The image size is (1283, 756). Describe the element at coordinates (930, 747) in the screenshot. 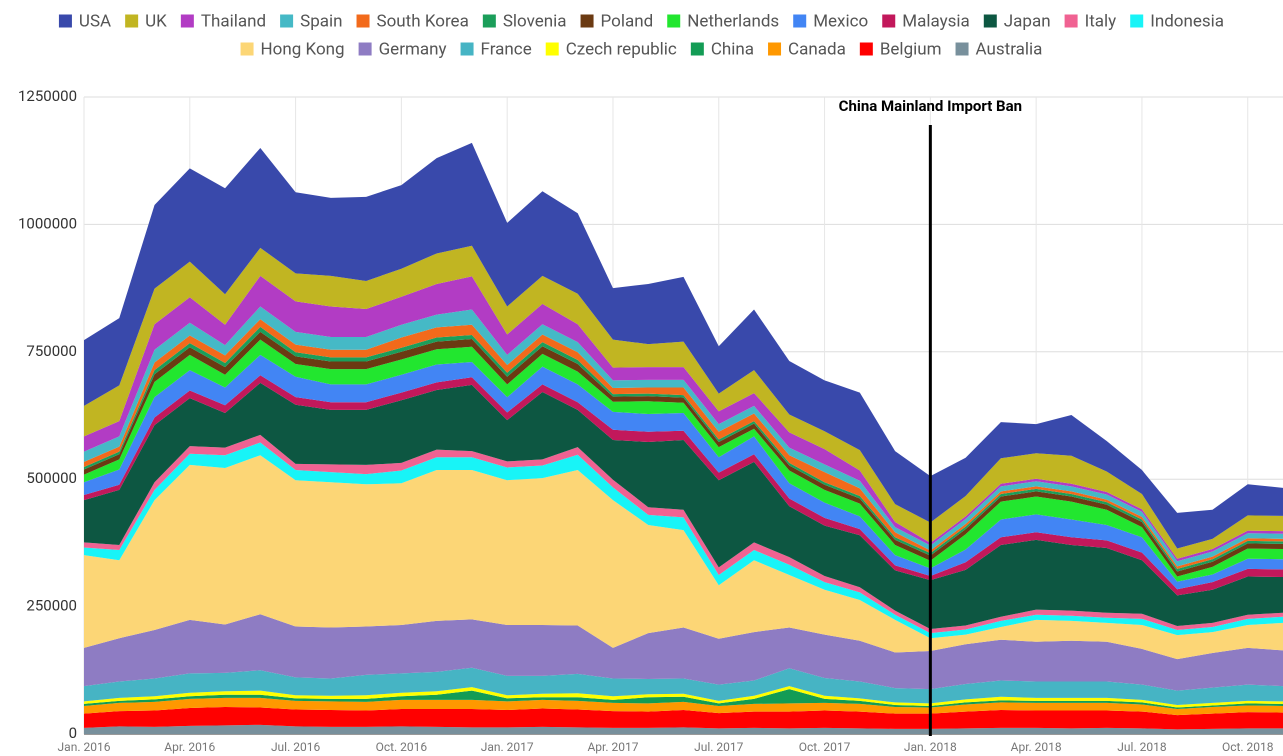

I see `x-tick-label: Jan. 2018` at that location.